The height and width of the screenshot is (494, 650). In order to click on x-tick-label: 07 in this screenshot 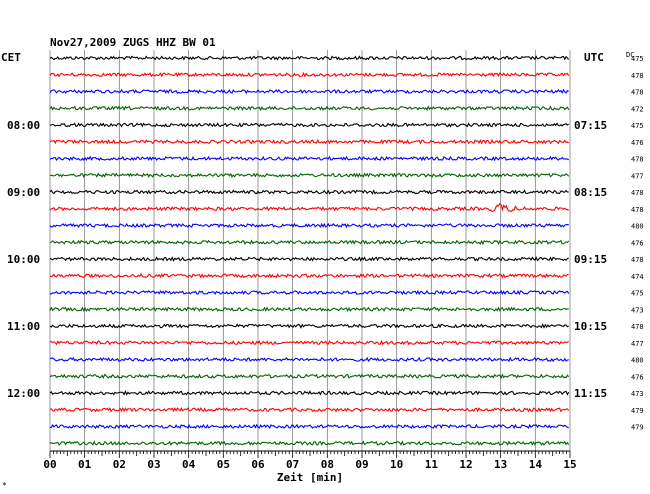, I will do `click(292, 464)`.